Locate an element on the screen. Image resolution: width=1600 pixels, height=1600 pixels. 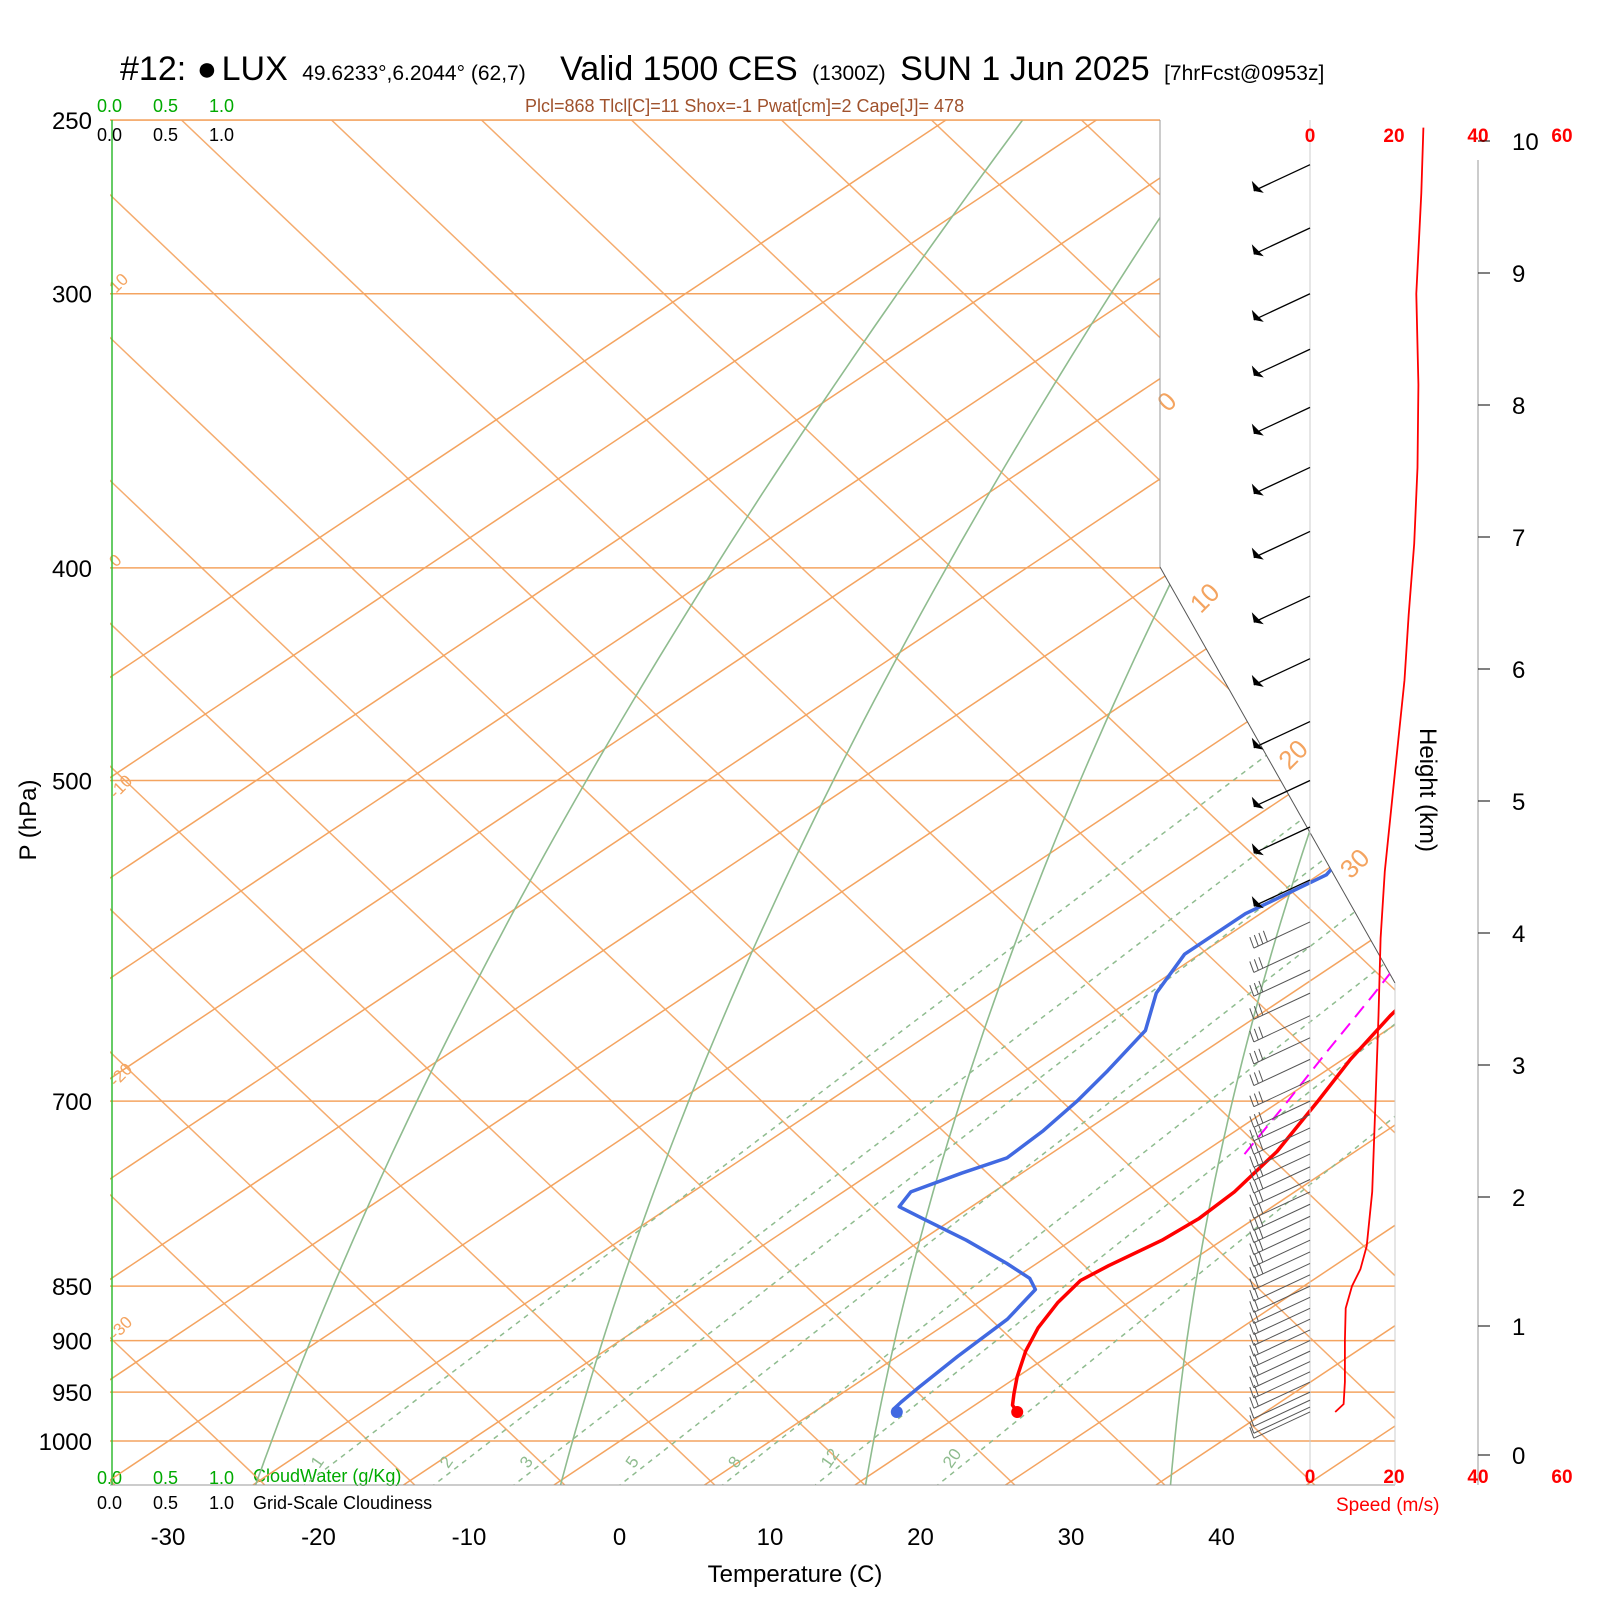
height-tick-label: 9 is located at coordinates (1518, 274).